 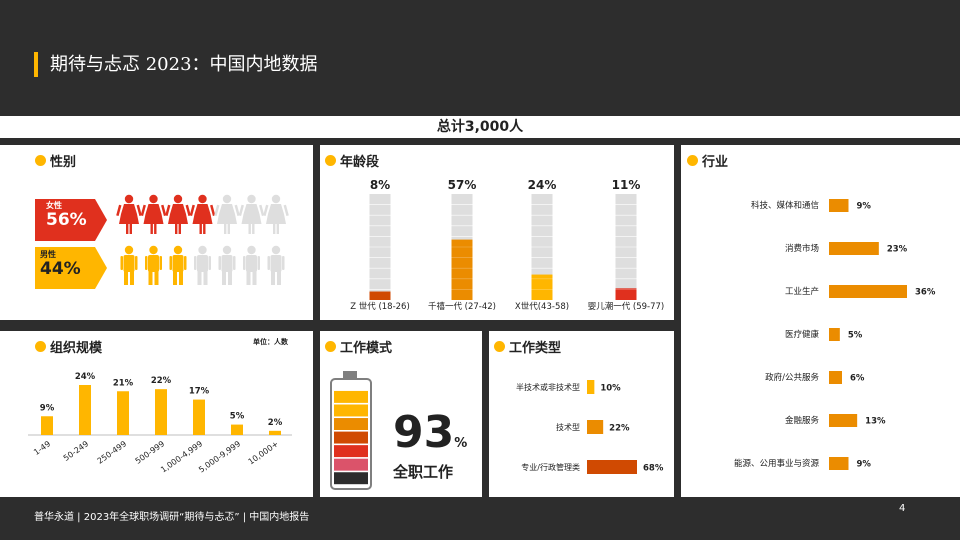 I want to click on unit-note: 单位：人数, so click(x=270, y=342).